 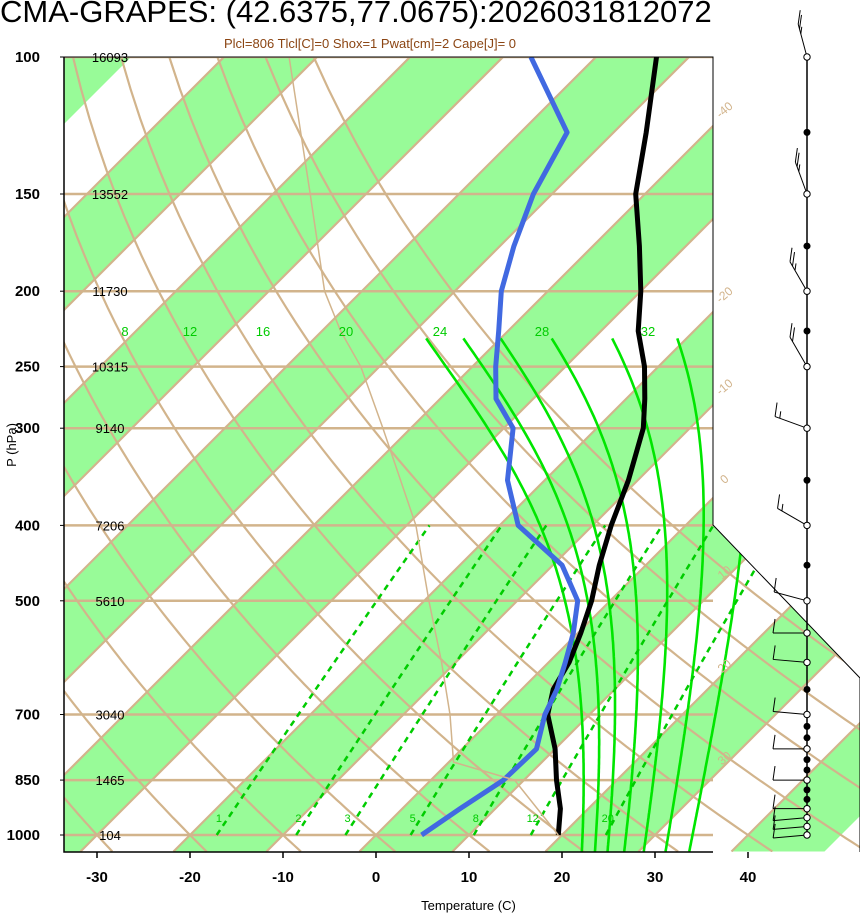 I want to click on moist-adiabat-label: 12, so click(x=190, y=331).